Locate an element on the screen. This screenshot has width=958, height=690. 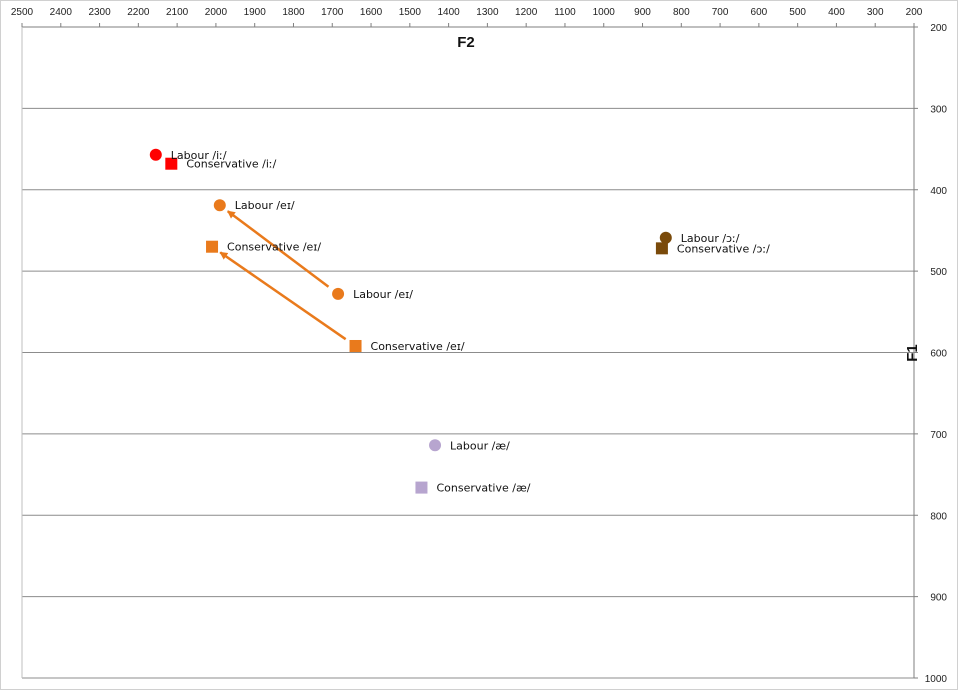
x-tick-label: 2000 is located at coordinates (216, 12).